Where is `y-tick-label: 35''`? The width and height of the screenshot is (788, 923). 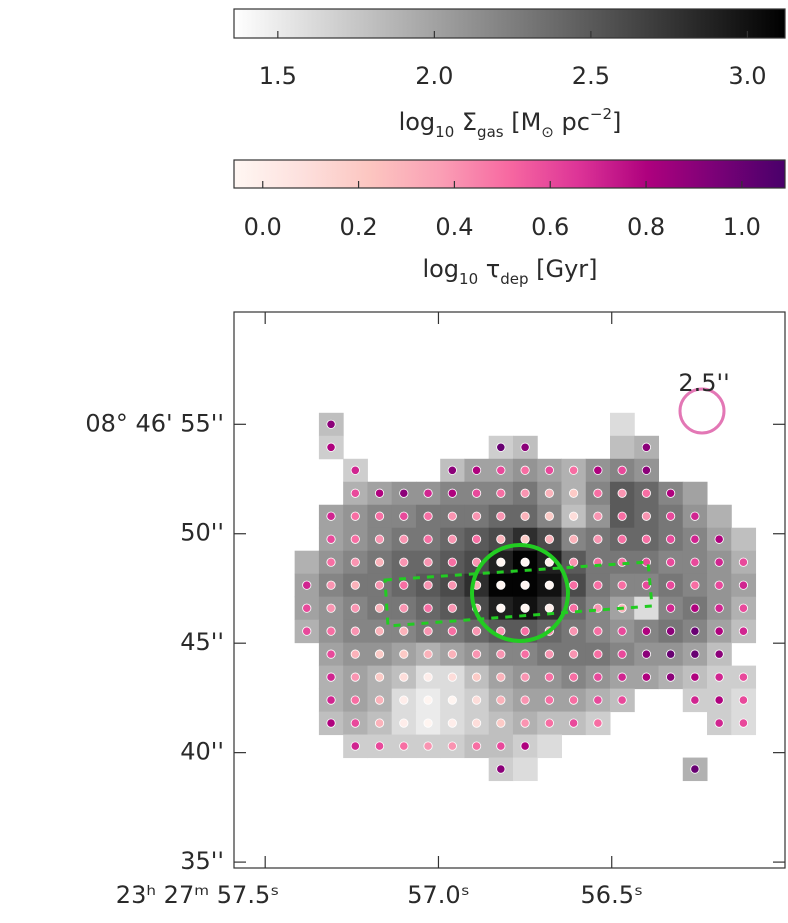 y-tick-label: 35'' is located at coordinates (202, 861).